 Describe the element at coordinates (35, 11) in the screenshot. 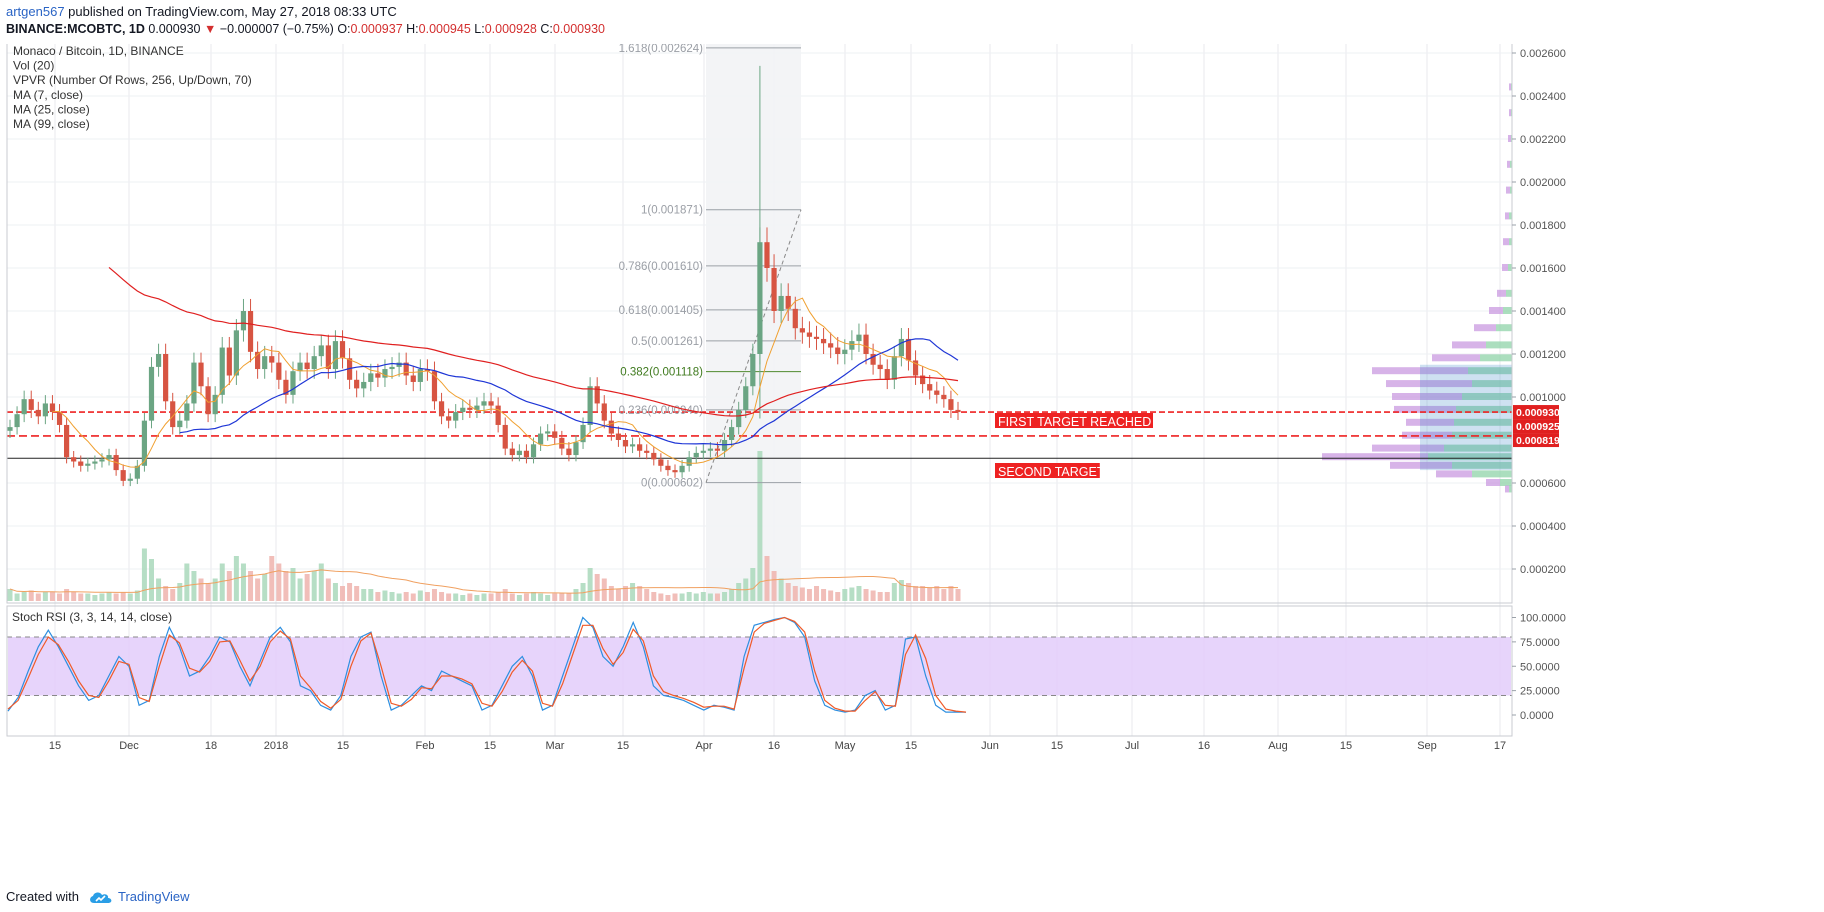

I see `author-link: artgen567` at that location.